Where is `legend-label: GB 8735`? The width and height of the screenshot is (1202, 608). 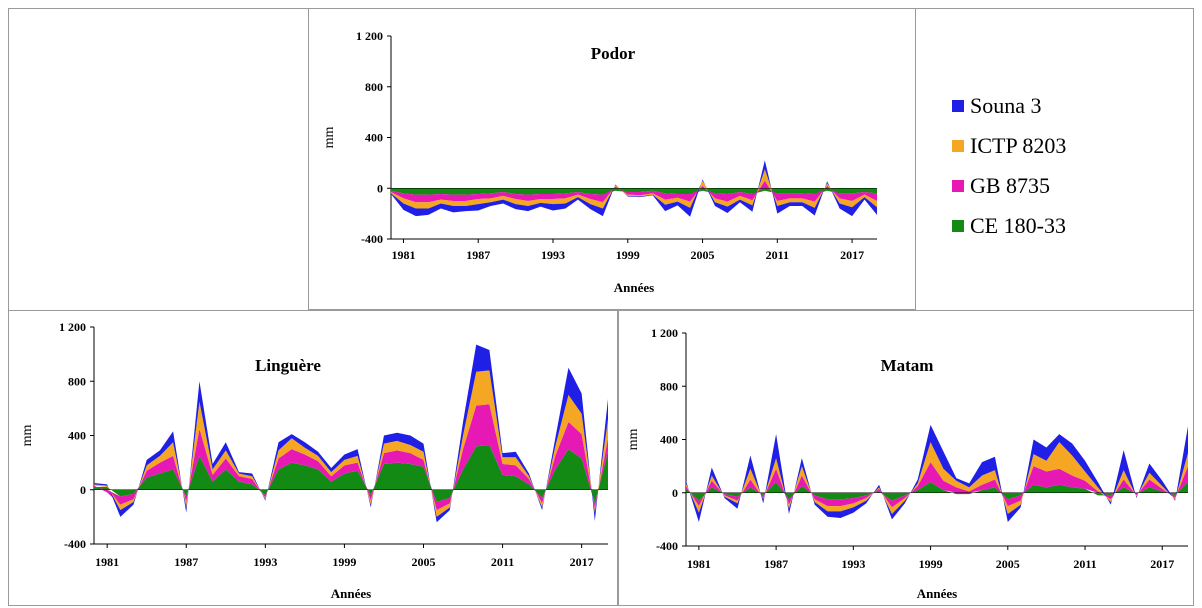 legend-label: GB 8735 is located at coordinates (1010, 185).